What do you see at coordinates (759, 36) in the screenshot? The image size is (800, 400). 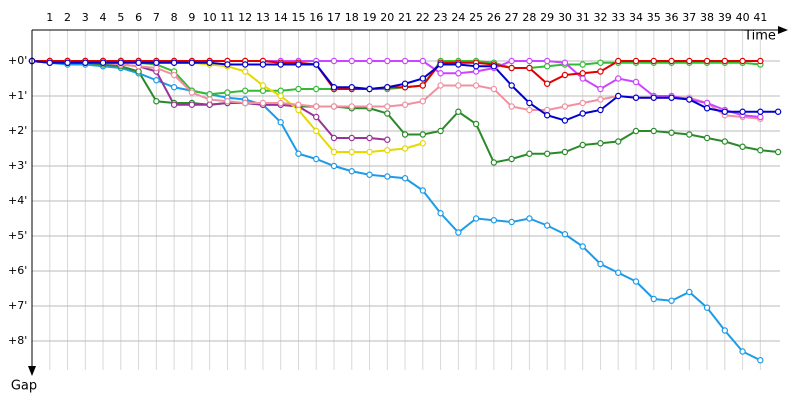 I see `x-axis-label: Time` at bounding box center [759, 36].